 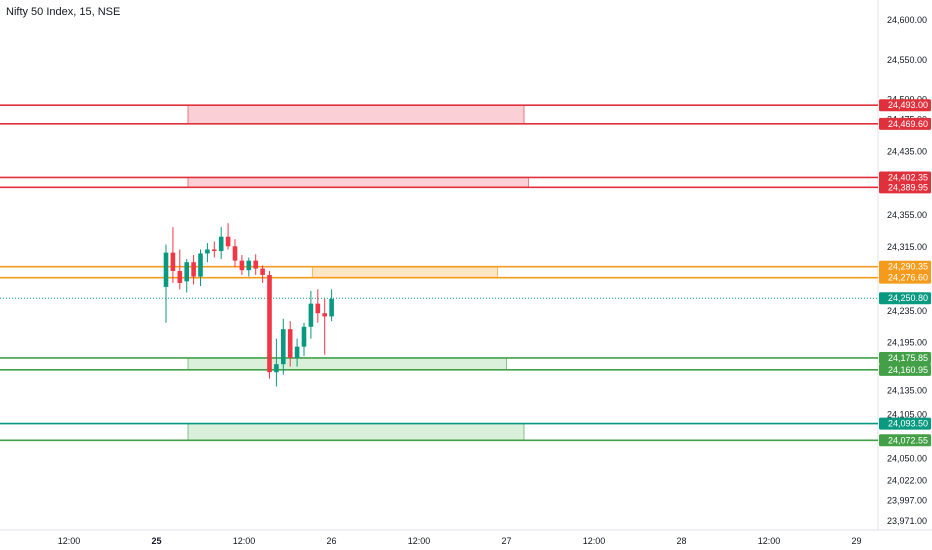 What do you see at coordinates (907, 60) in the screenshot?
I see `y-tick-label: 24,550.00` at bounding box center [907, 60].